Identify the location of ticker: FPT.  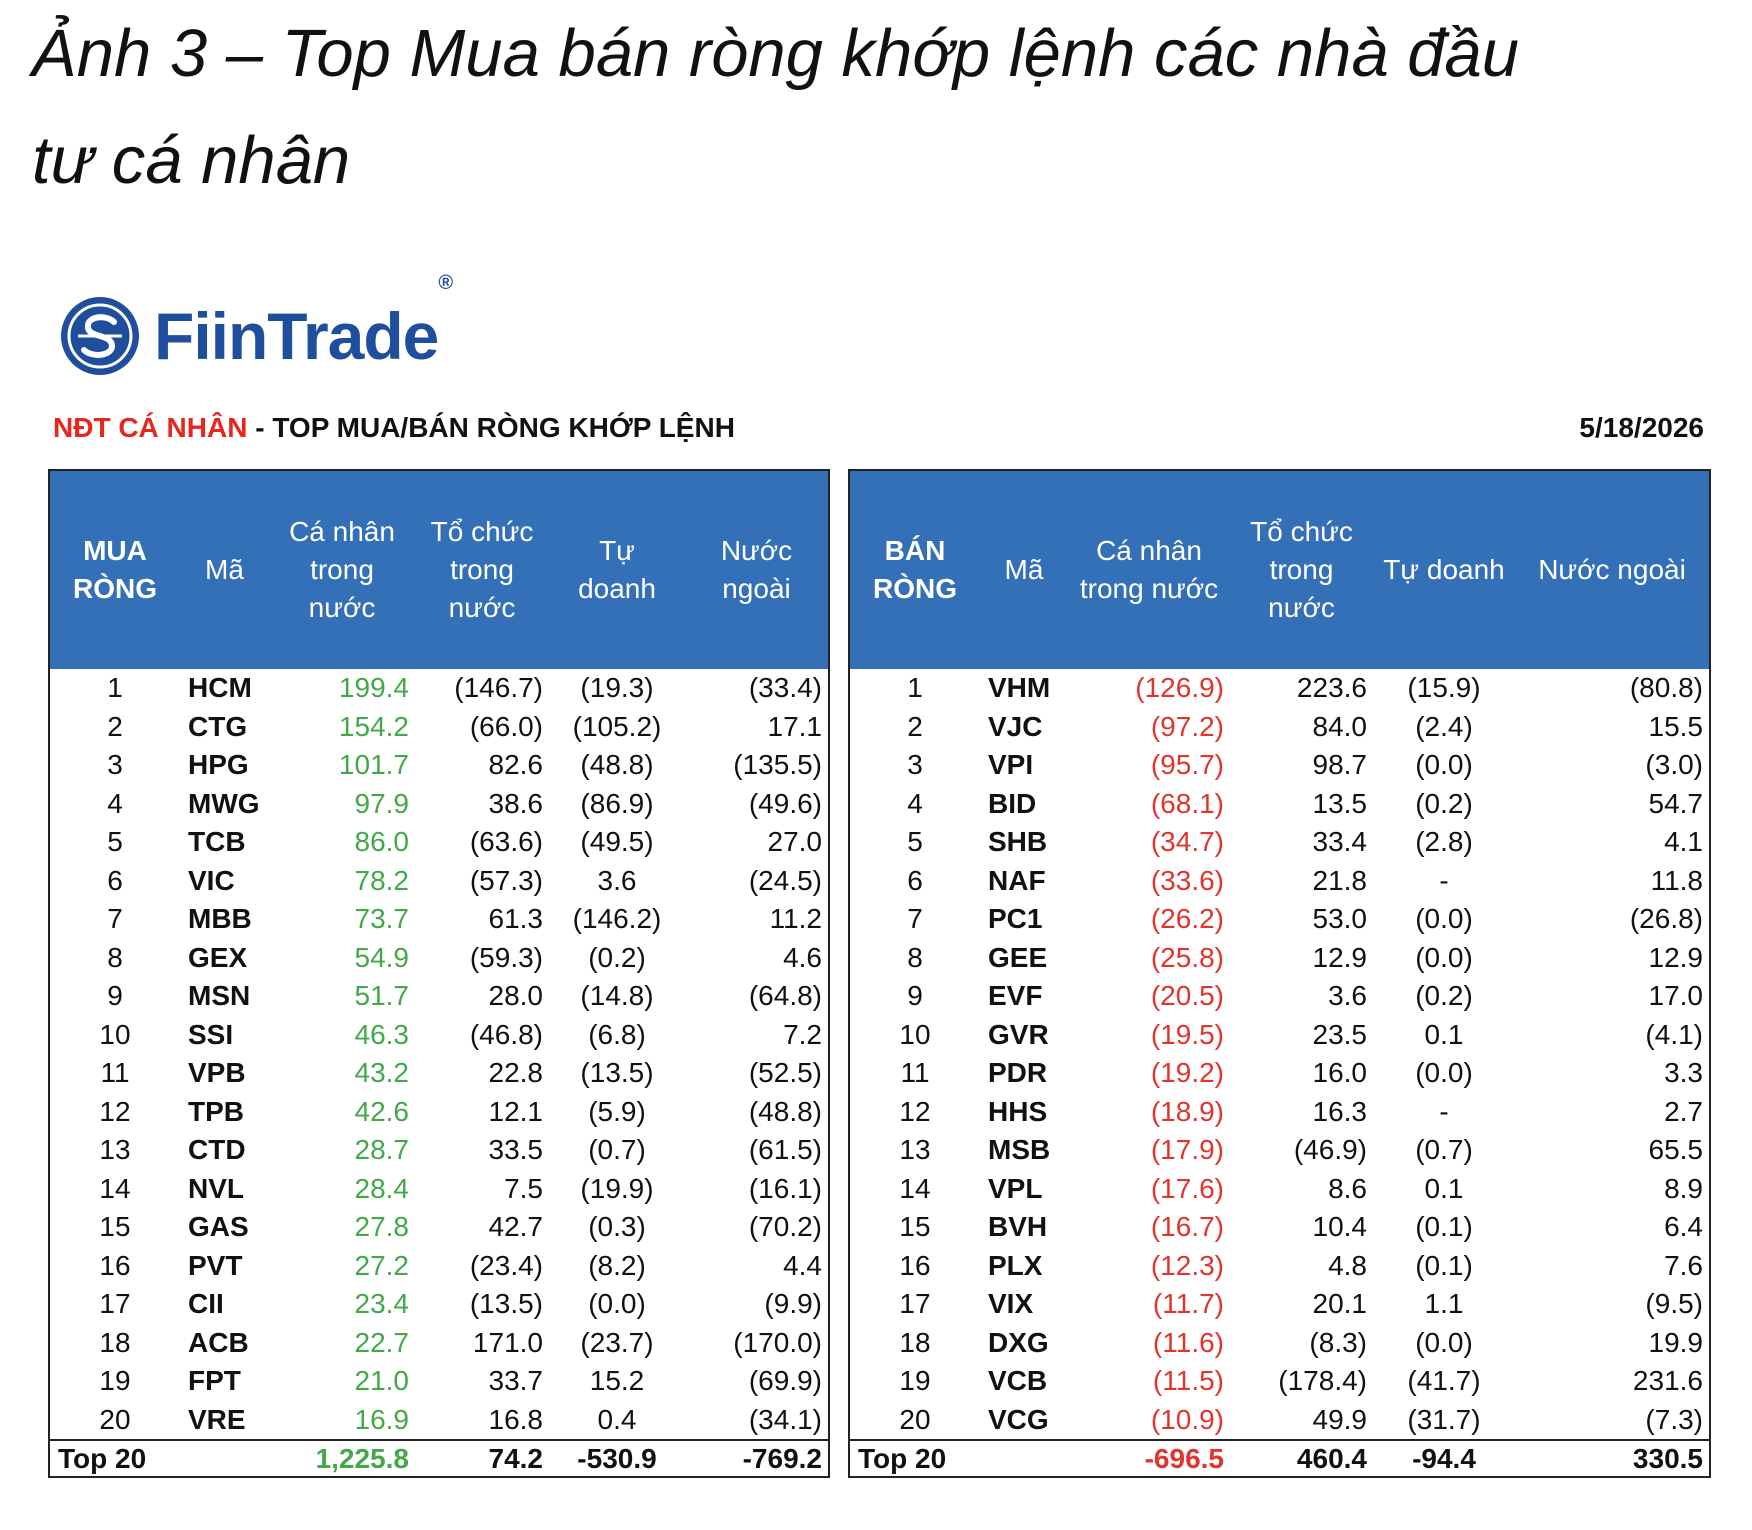
(214, 1381).